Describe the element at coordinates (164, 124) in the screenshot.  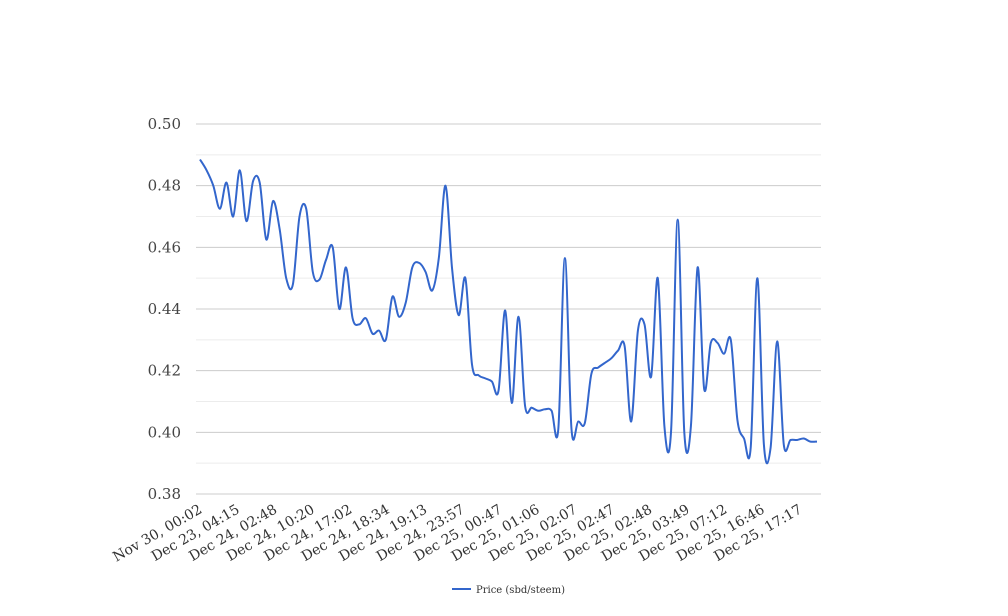
I see `y-tick-label: 0.50` at that location.